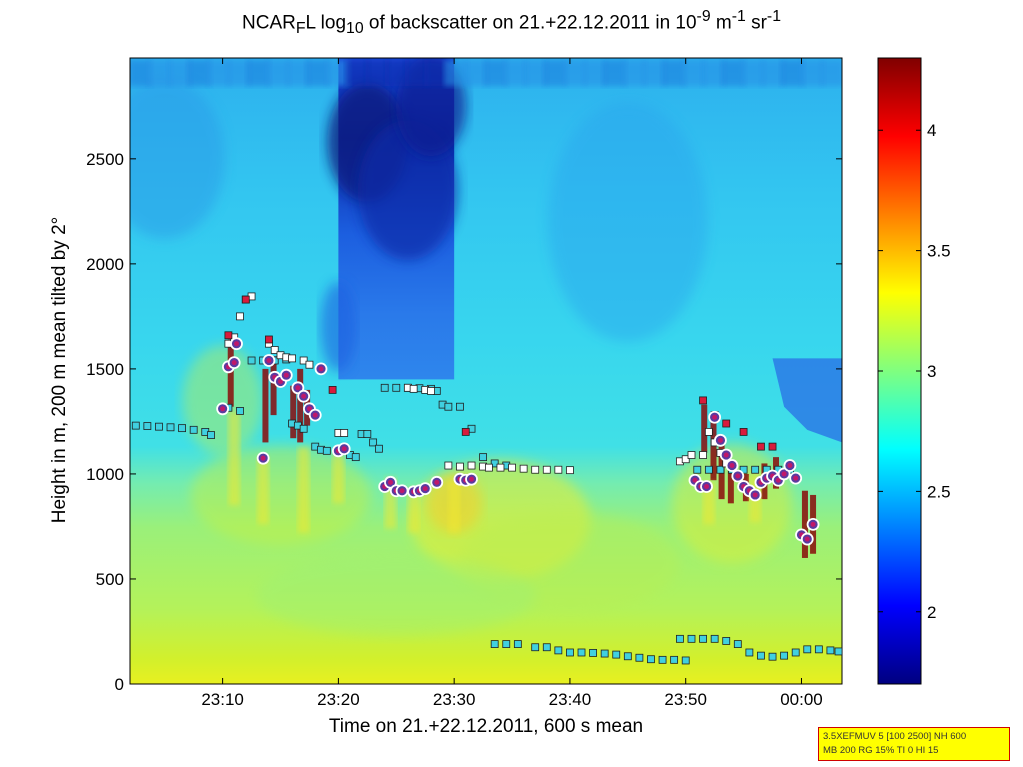  What do you see at coordinates (486, 726) in the screenshot?
I see `x-axis-label: Time on 21.+22.12.2011, 600 s mean` at bounding box center [486, 726].